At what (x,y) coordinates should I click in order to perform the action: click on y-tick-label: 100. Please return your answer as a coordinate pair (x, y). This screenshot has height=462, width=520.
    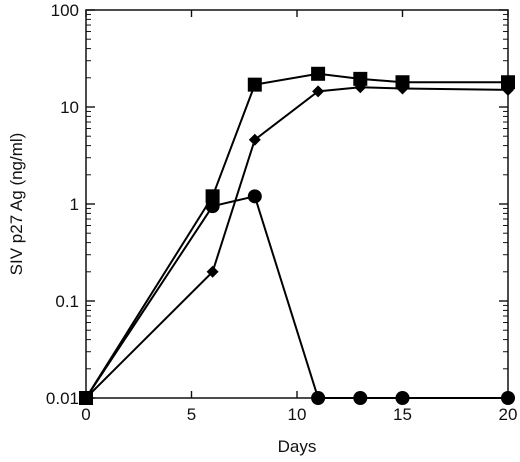
    Looking at the image, I should click on (65, 10).